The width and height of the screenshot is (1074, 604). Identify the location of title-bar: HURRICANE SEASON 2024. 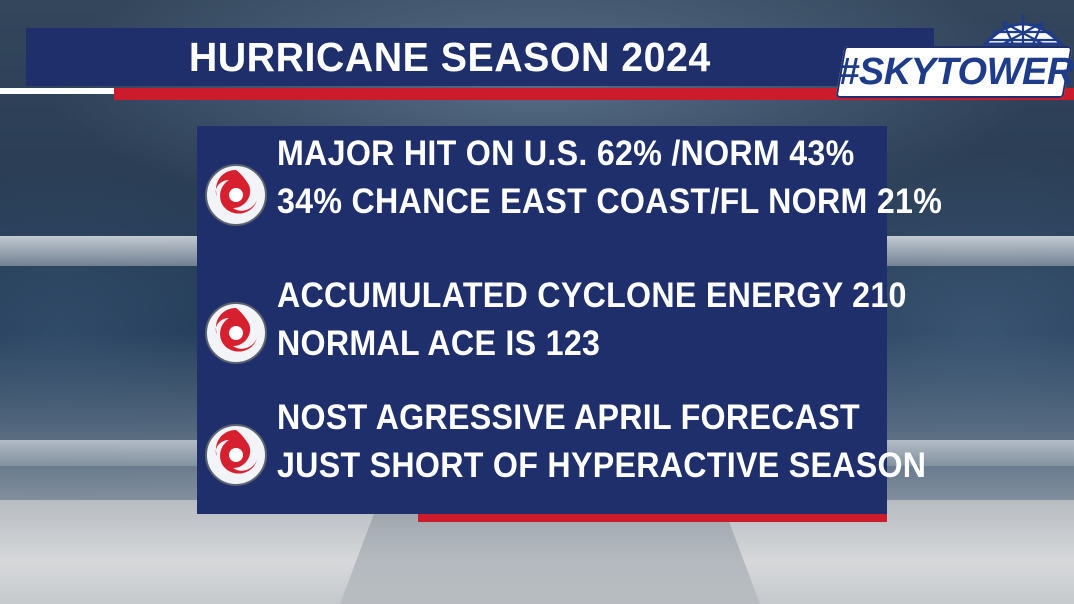
(480, 57).